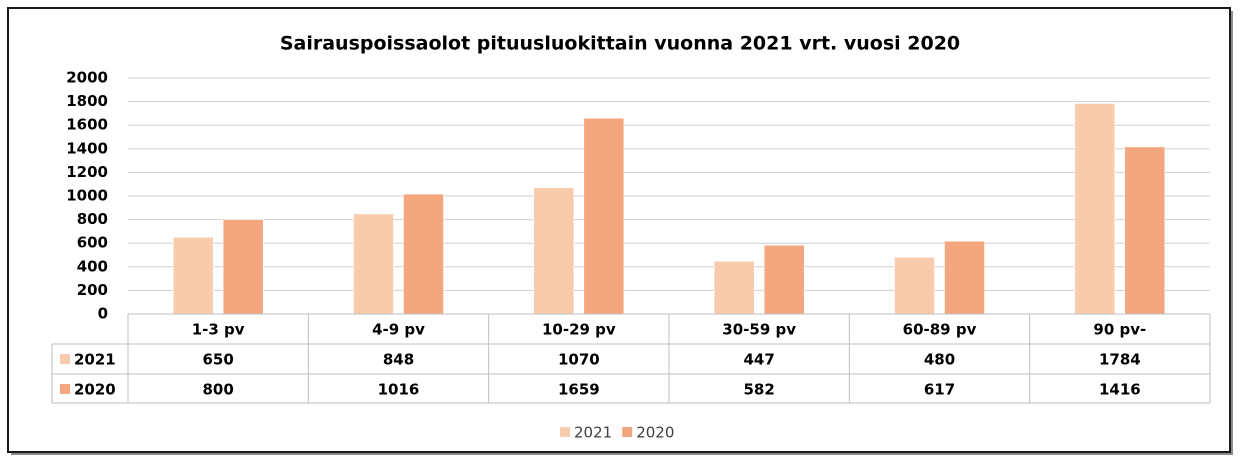 Image resolution: width=1240 pixels, height=461 pixels. I want to click on table-cell: 617, so click(939, 390).